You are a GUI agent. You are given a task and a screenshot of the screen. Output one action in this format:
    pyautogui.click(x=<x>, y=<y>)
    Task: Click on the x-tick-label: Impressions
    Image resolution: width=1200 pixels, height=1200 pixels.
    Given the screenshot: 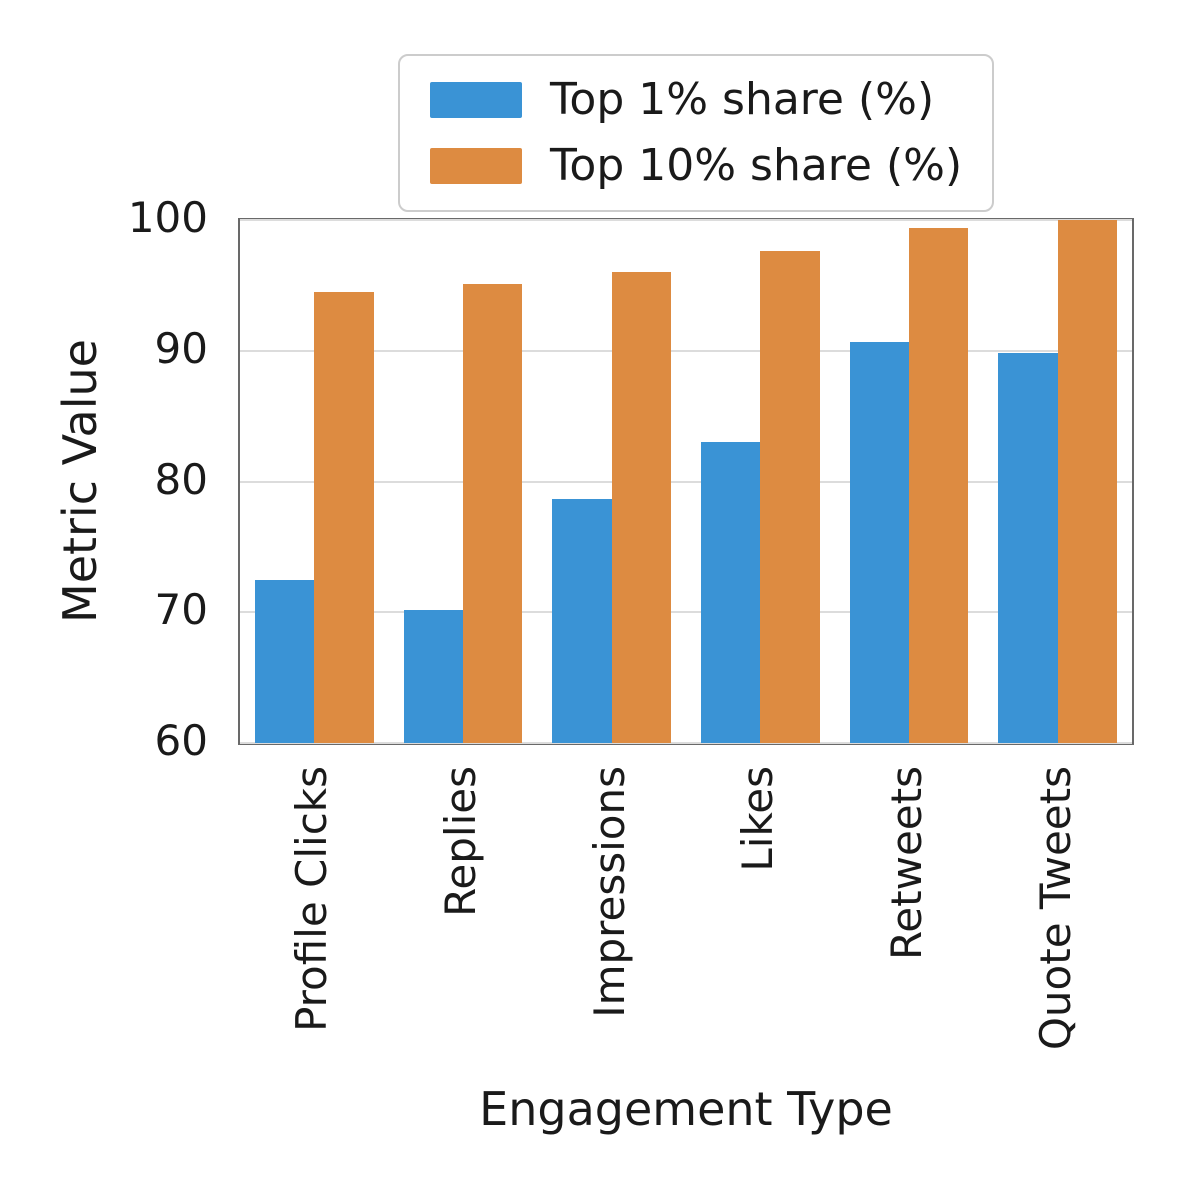 What is the action you would take?
    pyautogui.click(x=609, y=892)
    